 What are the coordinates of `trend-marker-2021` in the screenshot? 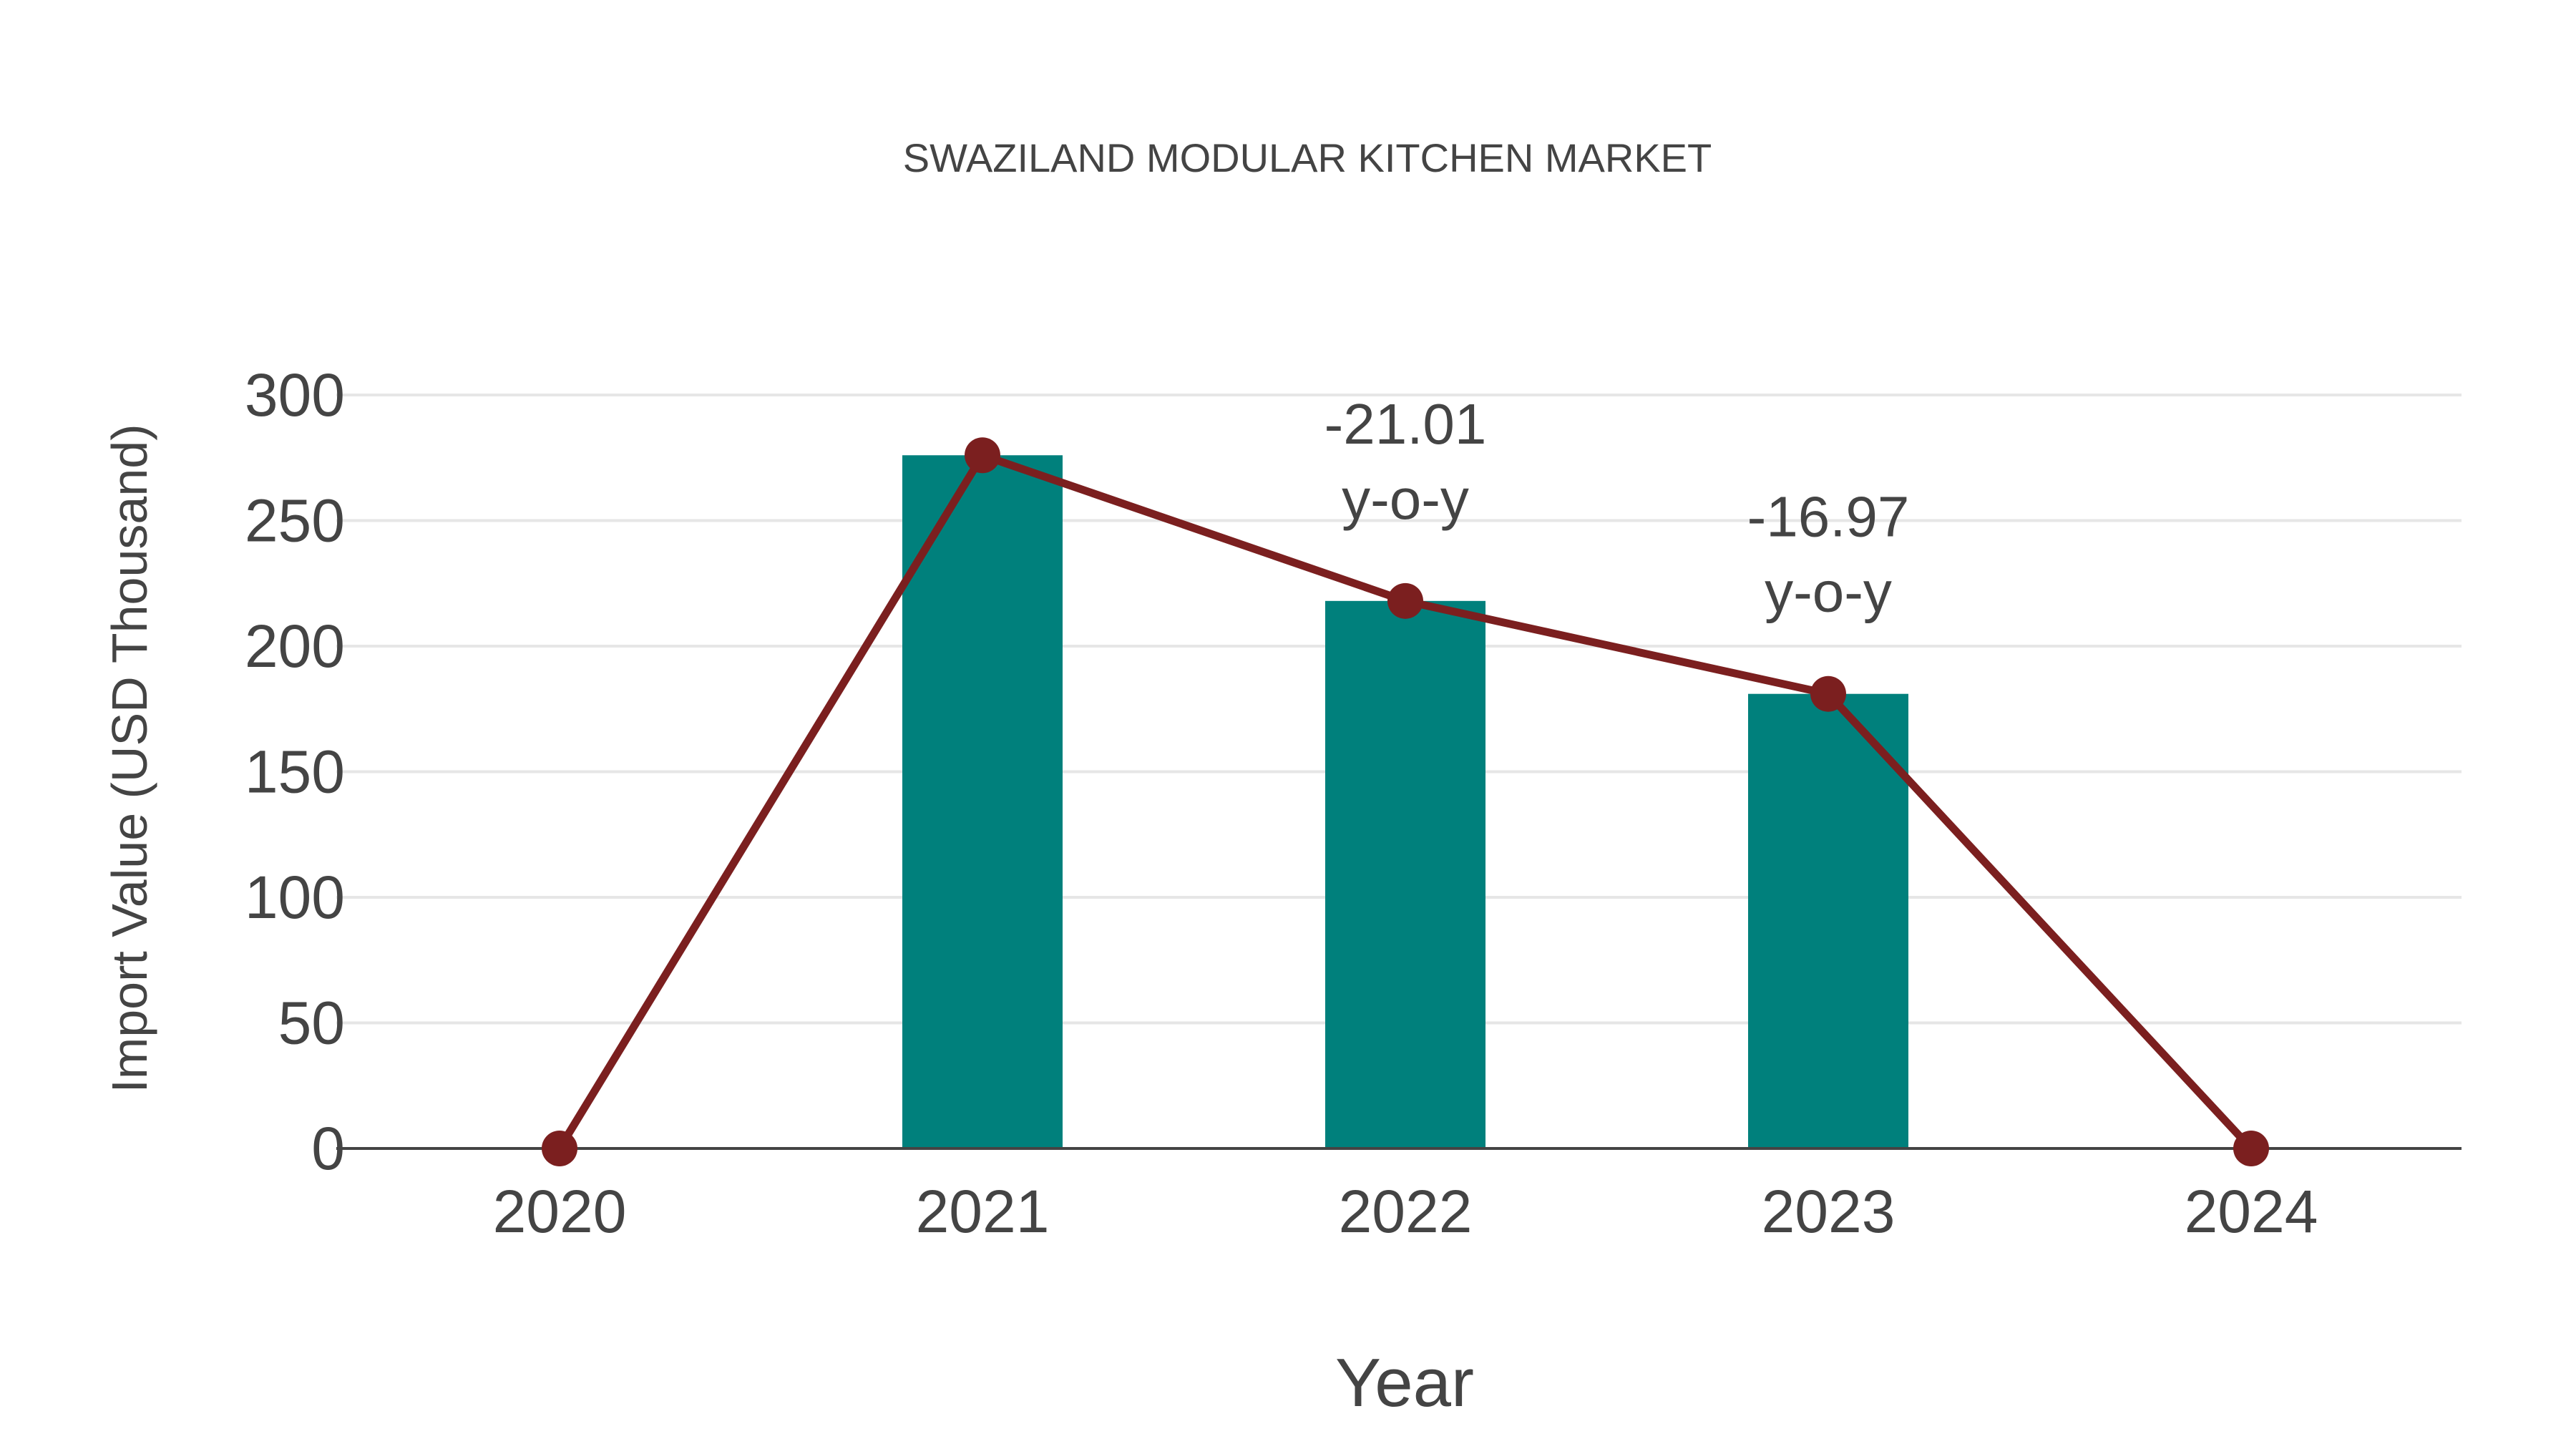 It's located at (982, 455).